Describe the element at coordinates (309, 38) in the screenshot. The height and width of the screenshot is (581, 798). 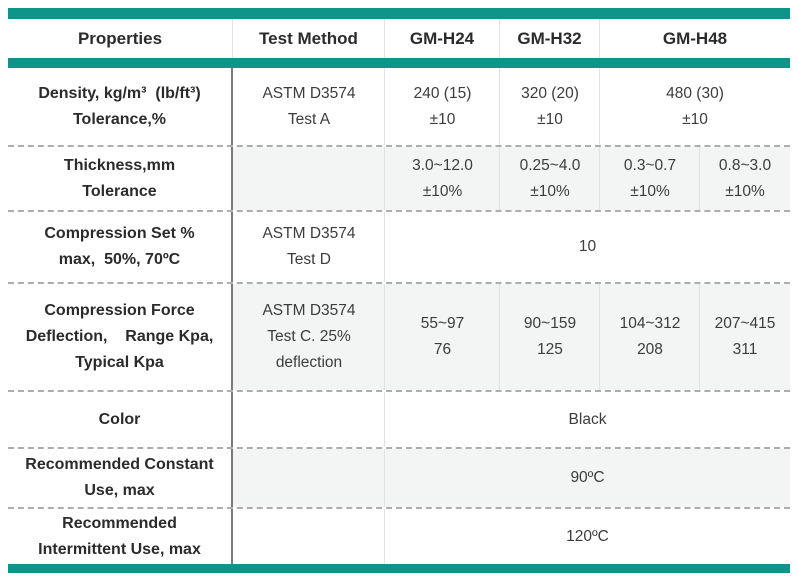
I see `header-test-method: Test Method` at that location.